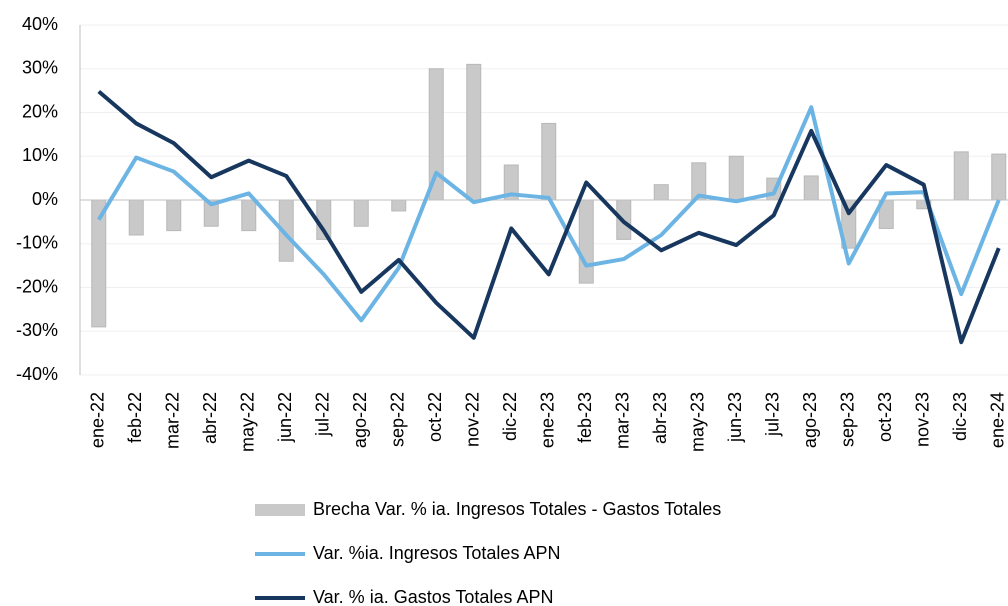 The height and width of the screenshot is (606, 1008). Describe the element at coordinates (210, 418) in the screenshot. I see `x-tick-label: abr-22` at that location.